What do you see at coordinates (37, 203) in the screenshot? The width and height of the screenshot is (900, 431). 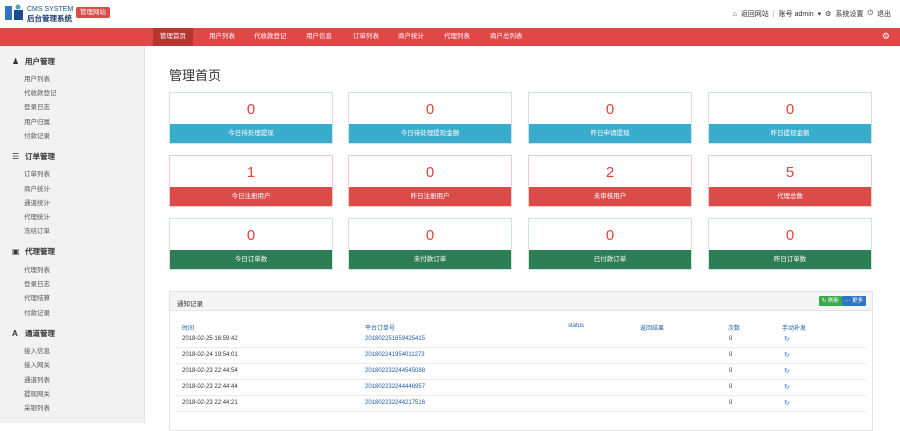 I see `sidebar-item: 通道统计` at bounding box center [37, 203].